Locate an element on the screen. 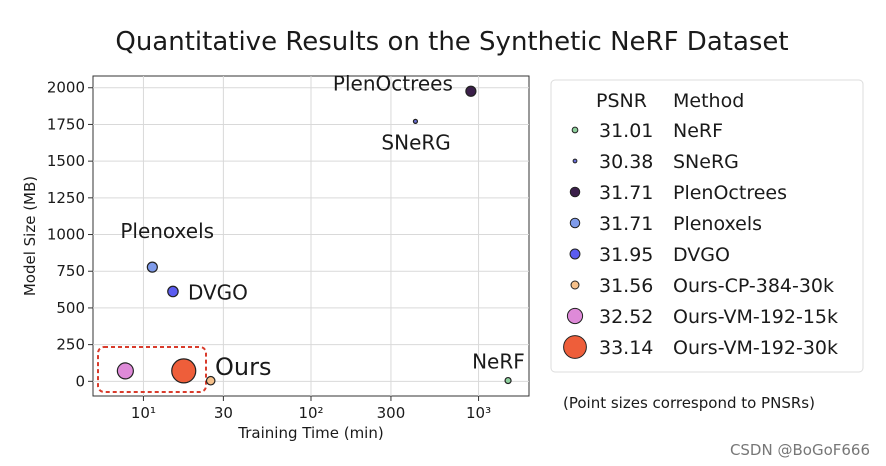 The width and height of the screenshot is (886, 466). x-tick-label: 10¹ is located at coordinates (143, 413).